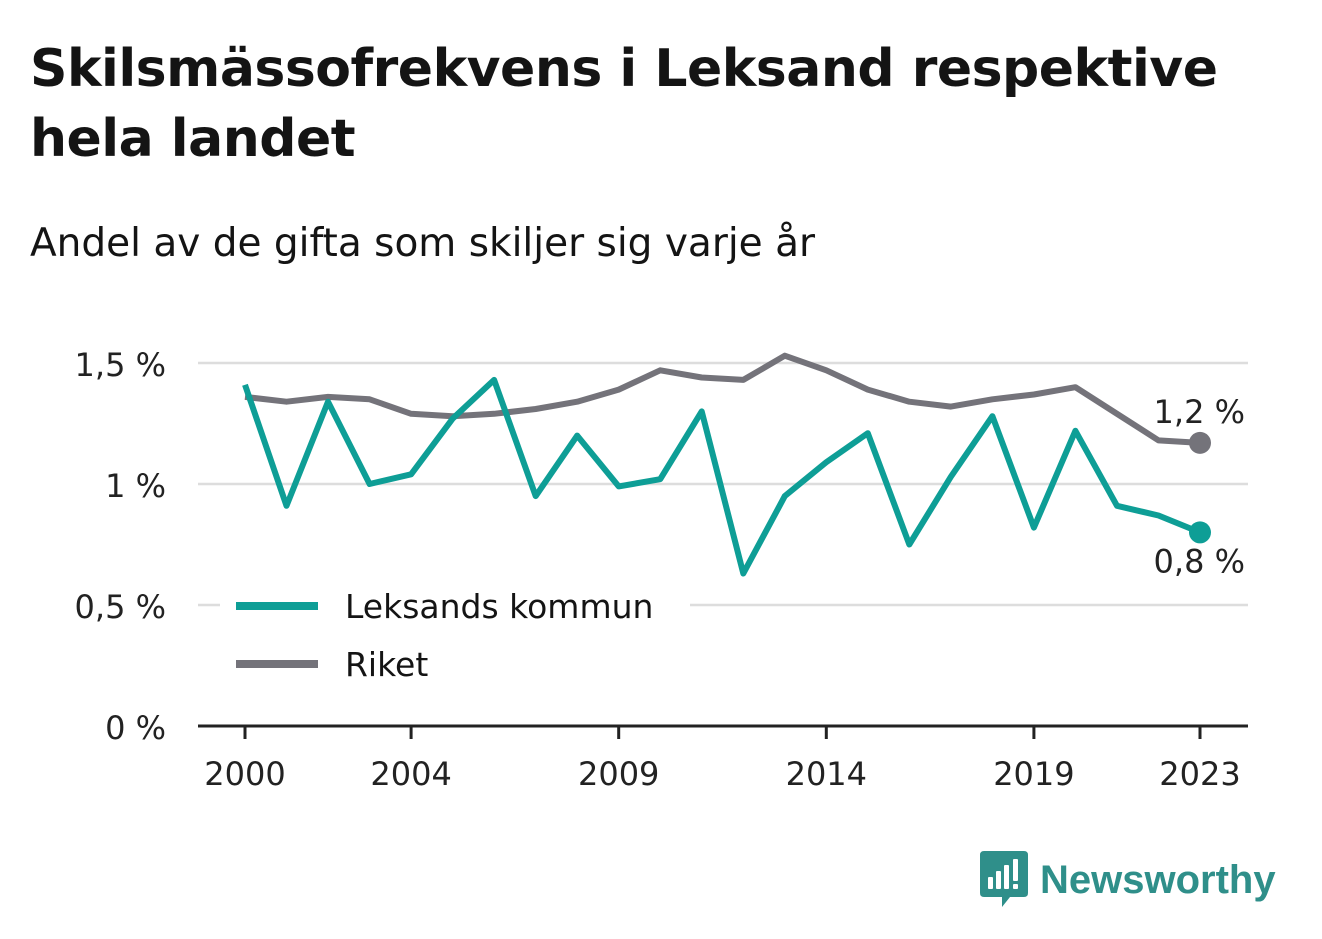  What do you see at coordinates (1158, 879) in the screenshot?
I see `brand-name: Newsworthy` at bounding box center [1158, 879].